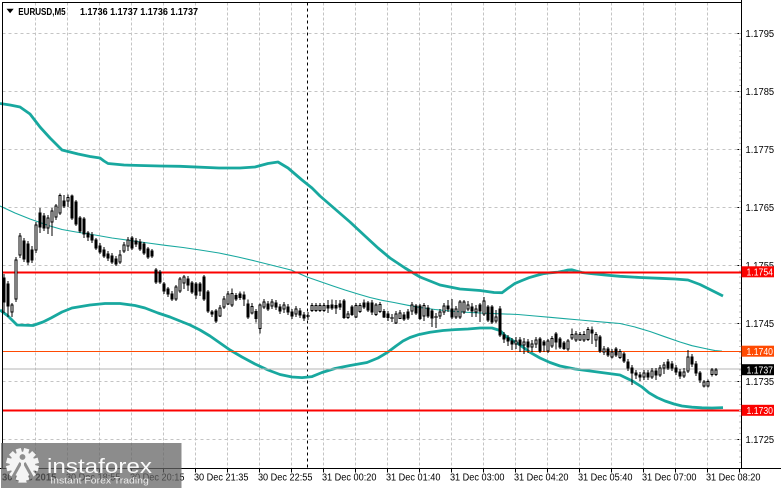 The image size is (781, 489). I want to click on svg-text: 1.1745, so click(760, 324).